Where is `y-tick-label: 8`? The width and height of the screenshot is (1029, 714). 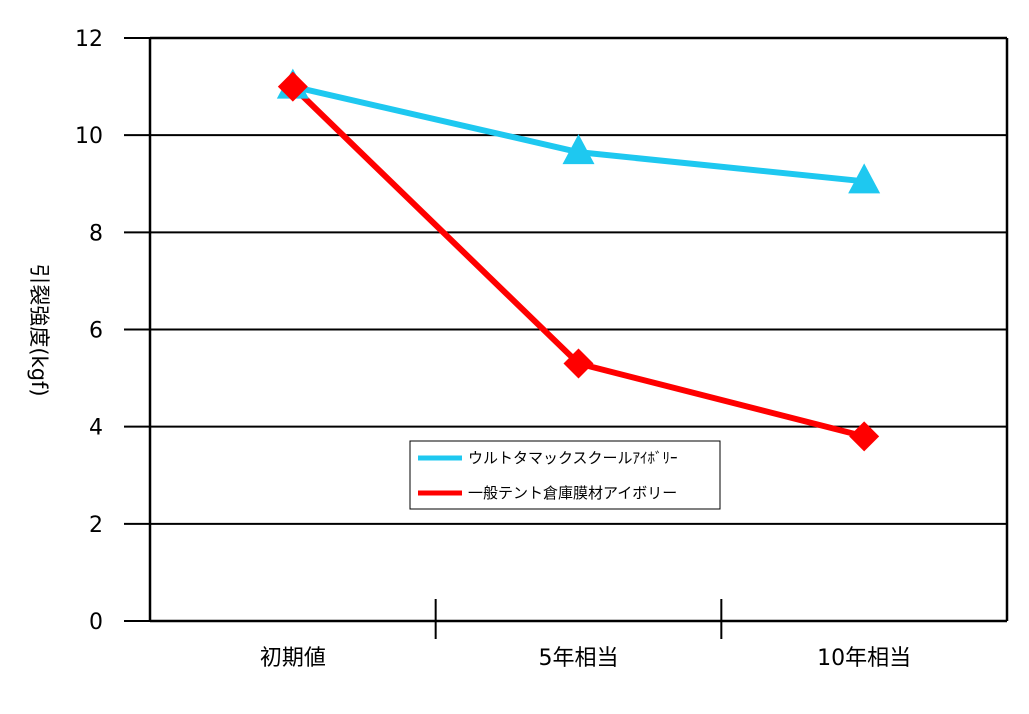 y-tick-label: 8 is located at coordinates (96, 233).